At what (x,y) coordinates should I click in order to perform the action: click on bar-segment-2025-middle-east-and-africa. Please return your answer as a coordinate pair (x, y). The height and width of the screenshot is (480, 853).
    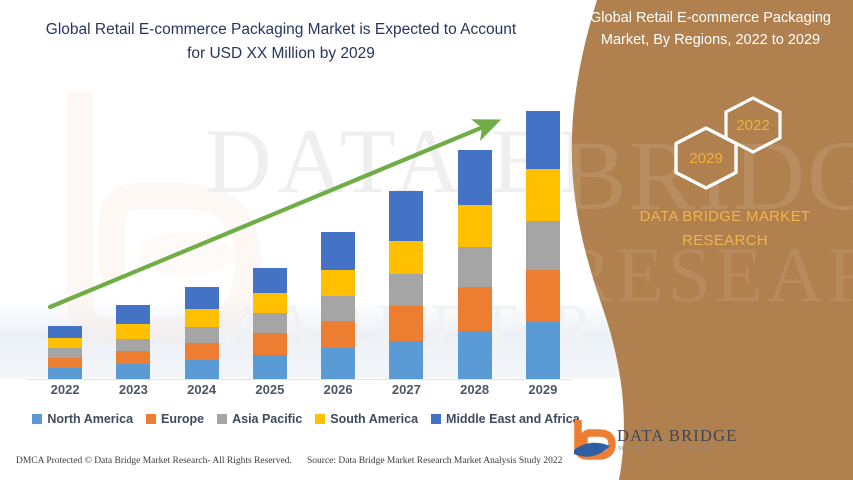
    Looking at the image, I should click on (269, 280).